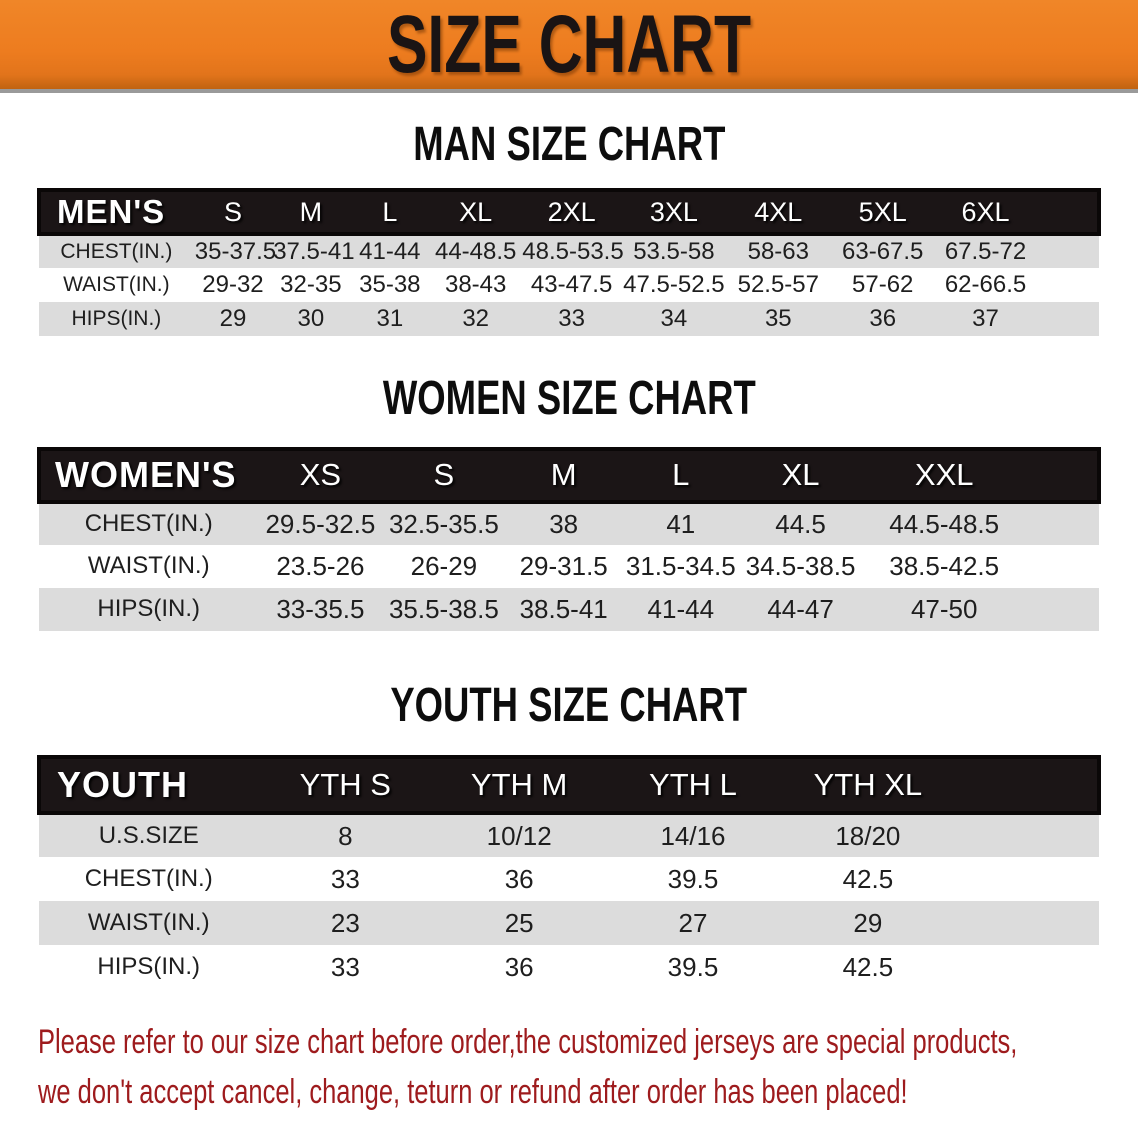 This screenshot has height=1132, width=1138. Describe the element at coordinates (320, 566) in the screenshot. I see `measure-value-cell: 23.5-26` at that location.